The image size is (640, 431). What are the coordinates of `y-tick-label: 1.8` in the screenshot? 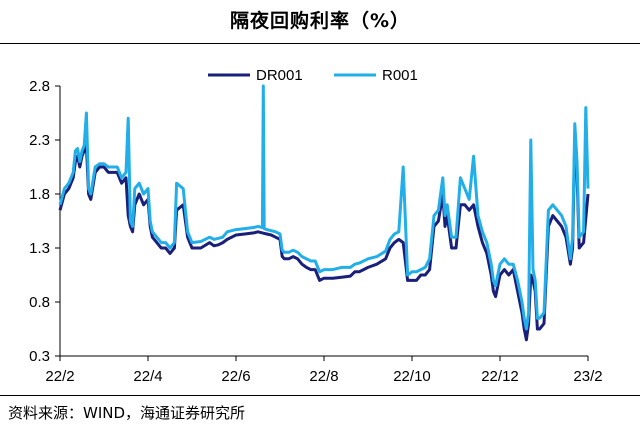 It's located at (39, 194).